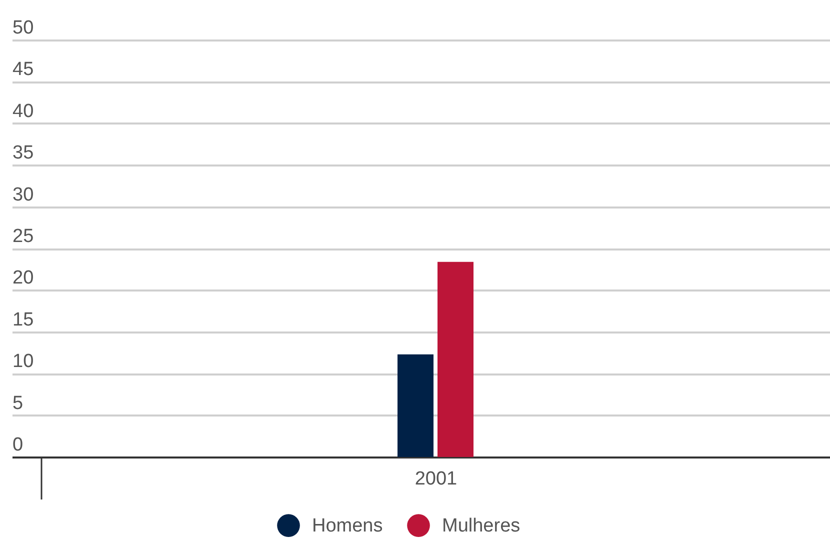 The image size is (830, 541). Describe the element at coordinates (23, 361) in the screenshot. I see `y-tick-label: 10` at that location.